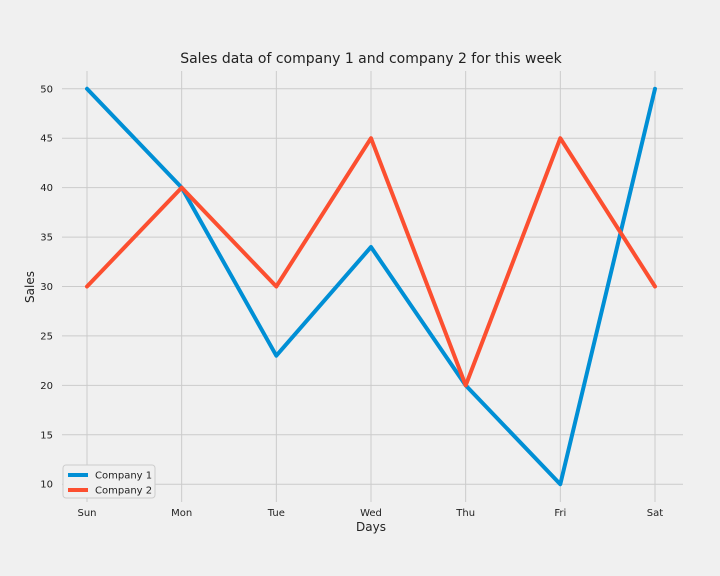  Describe the element at coordinates (46, 435) in the screenshot. I see `y-tick-label: 15` at that location.